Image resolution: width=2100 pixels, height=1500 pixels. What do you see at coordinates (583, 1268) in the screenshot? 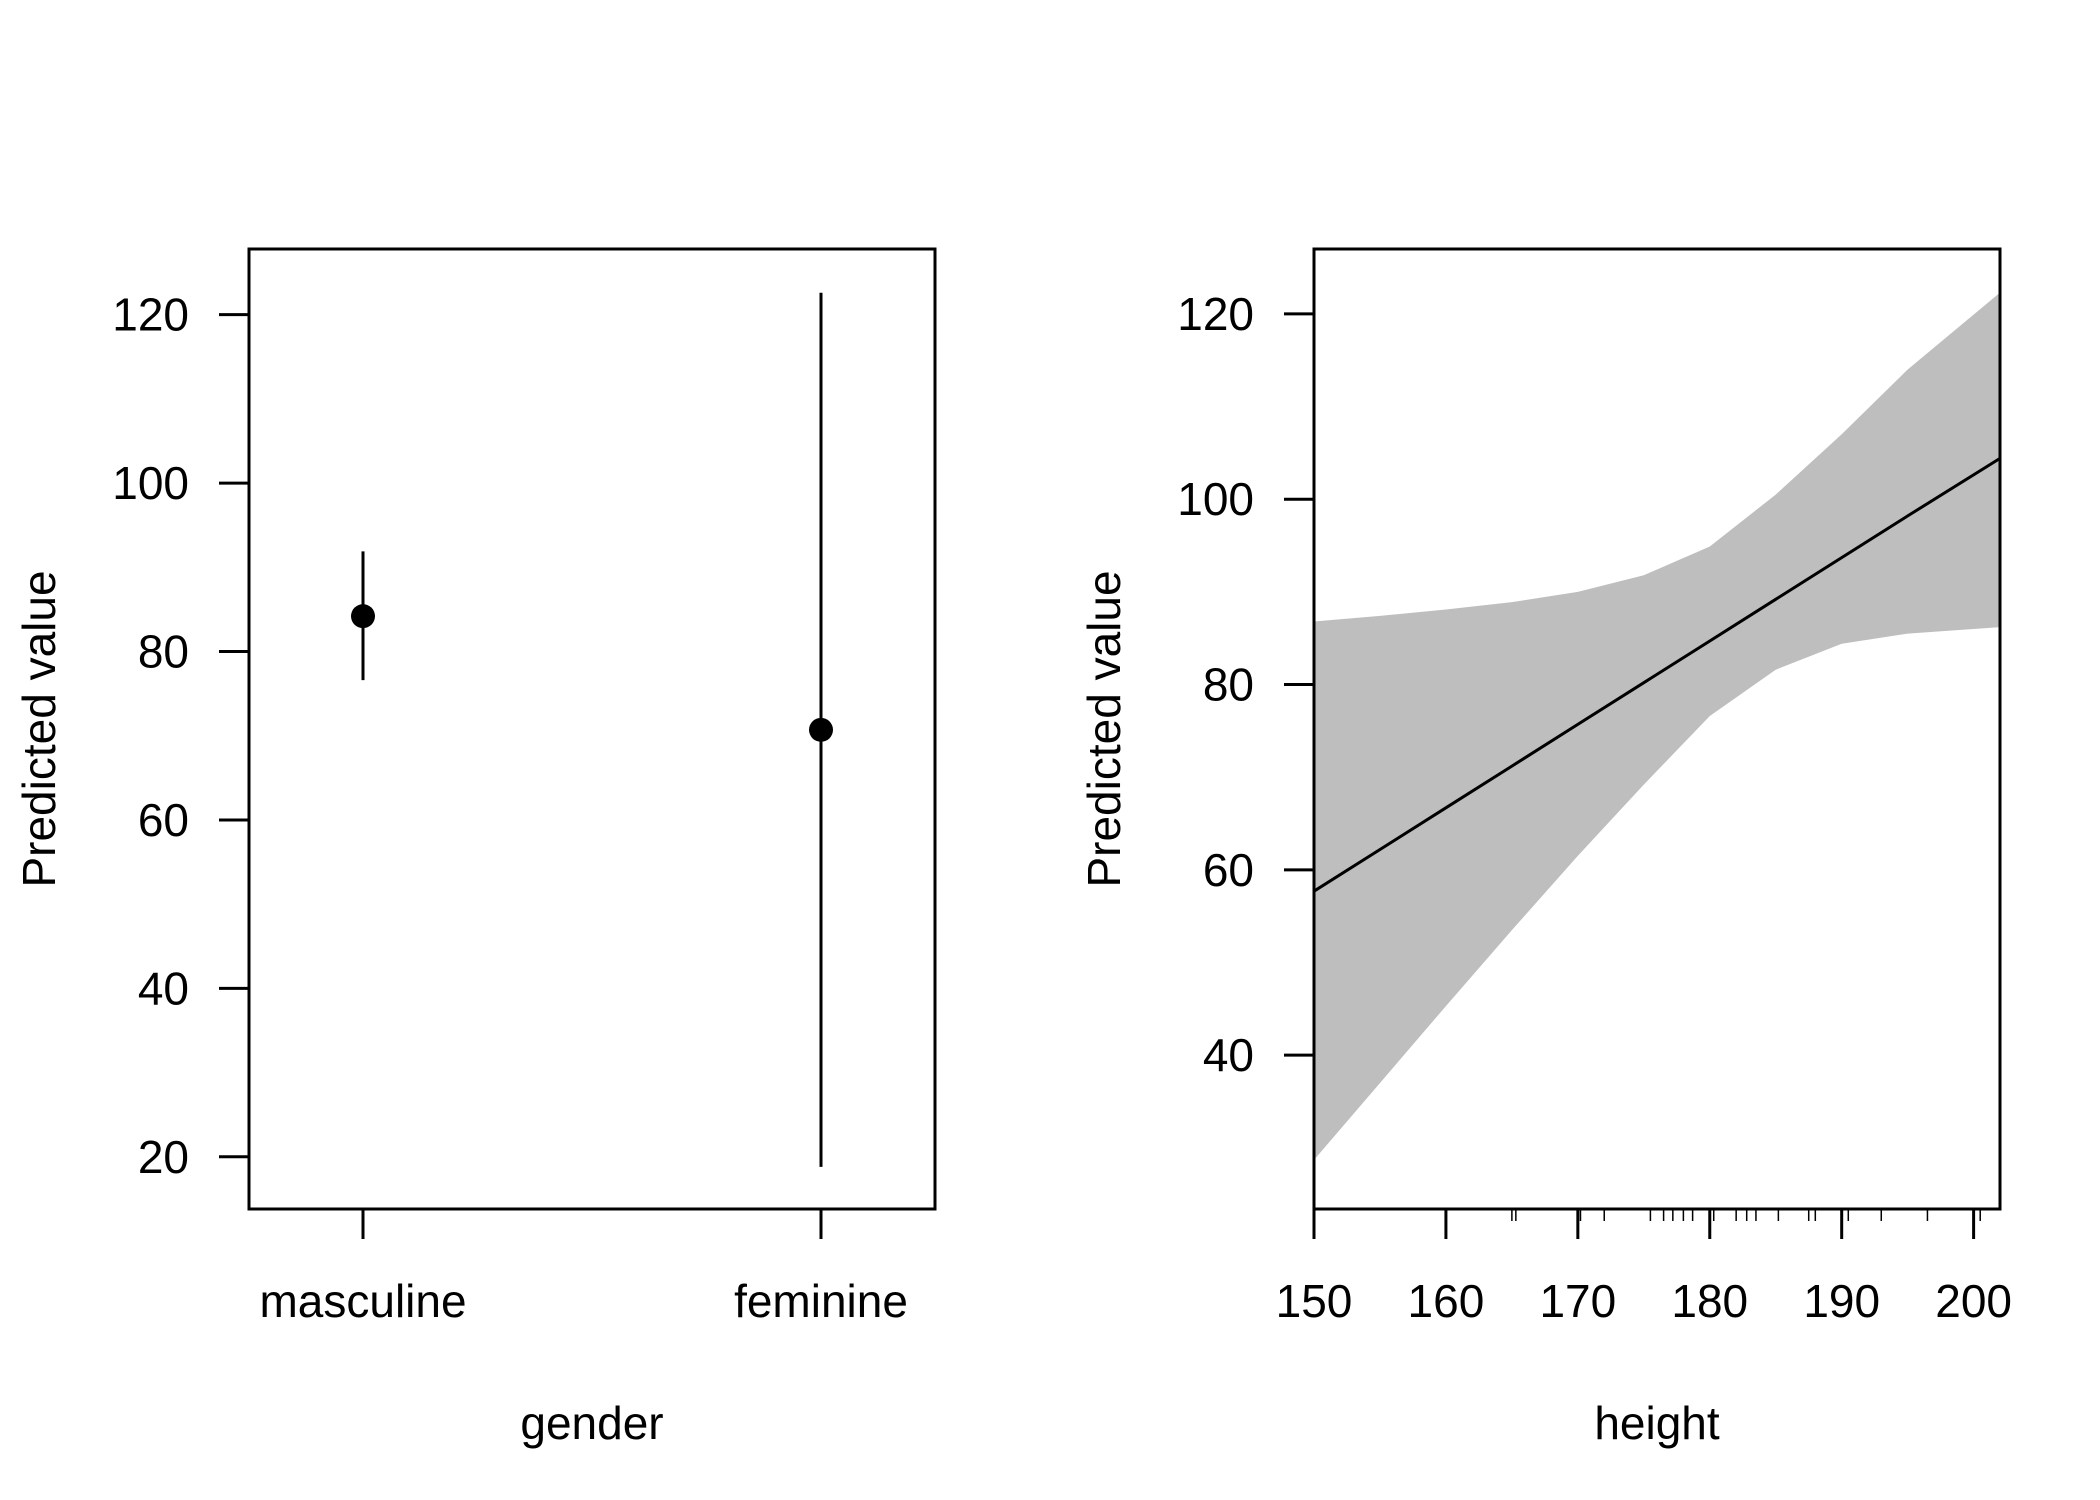
I see `x-axis: masculine feminine` at bounding box center [583, 1268].